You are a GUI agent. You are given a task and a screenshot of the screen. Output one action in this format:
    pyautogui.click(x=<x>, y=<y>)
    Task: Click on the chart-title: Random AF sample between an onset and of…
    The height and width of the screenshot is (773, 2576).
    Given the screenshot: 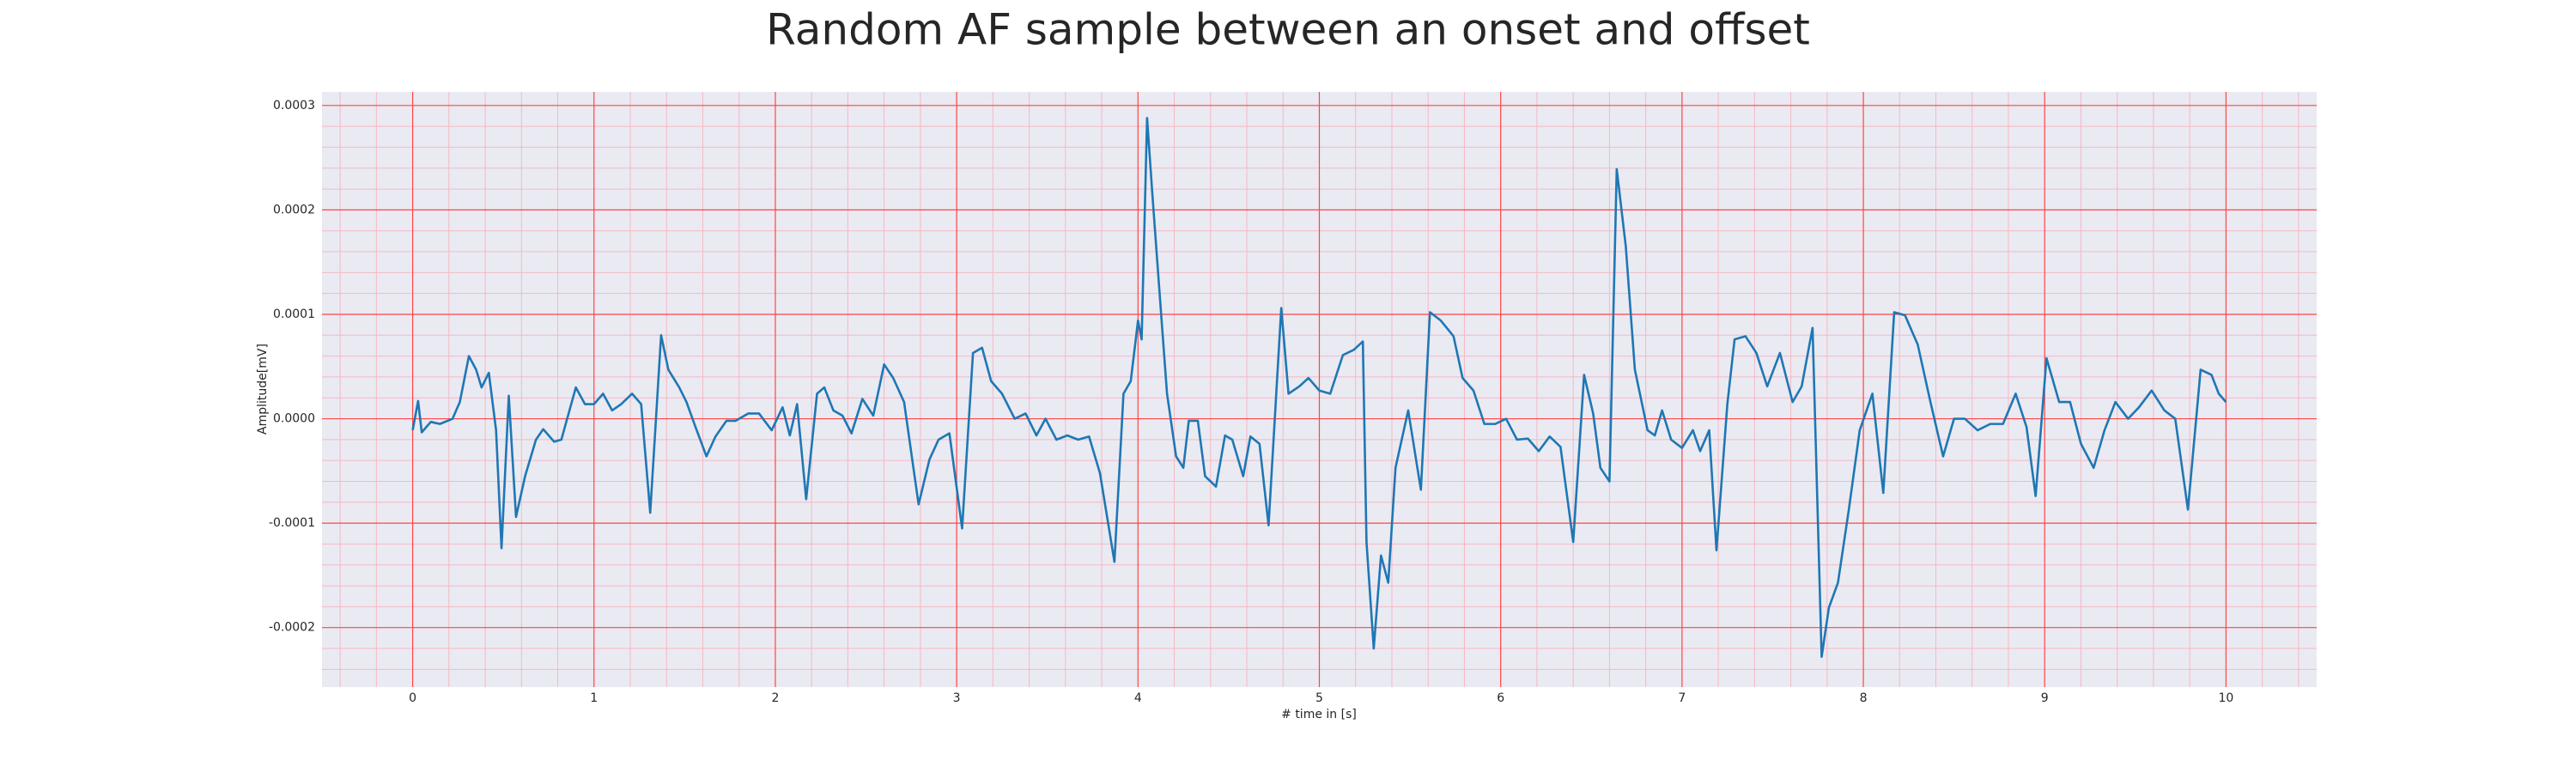 What is the action you would take?
    pyautogui.click(x=1288, y=30)
    